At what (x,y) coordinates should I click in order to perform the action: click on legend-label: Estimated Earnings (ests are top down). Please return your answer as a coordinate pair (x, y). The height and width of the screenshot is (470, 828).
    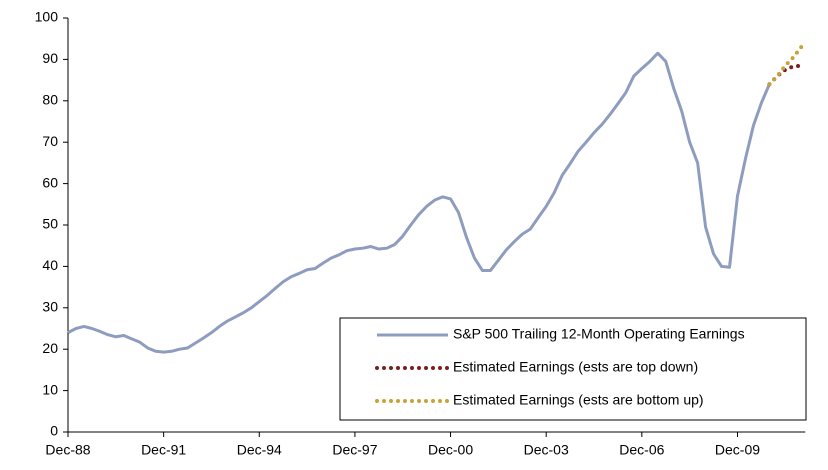
    Looking at the image, I should click on (575, 367).